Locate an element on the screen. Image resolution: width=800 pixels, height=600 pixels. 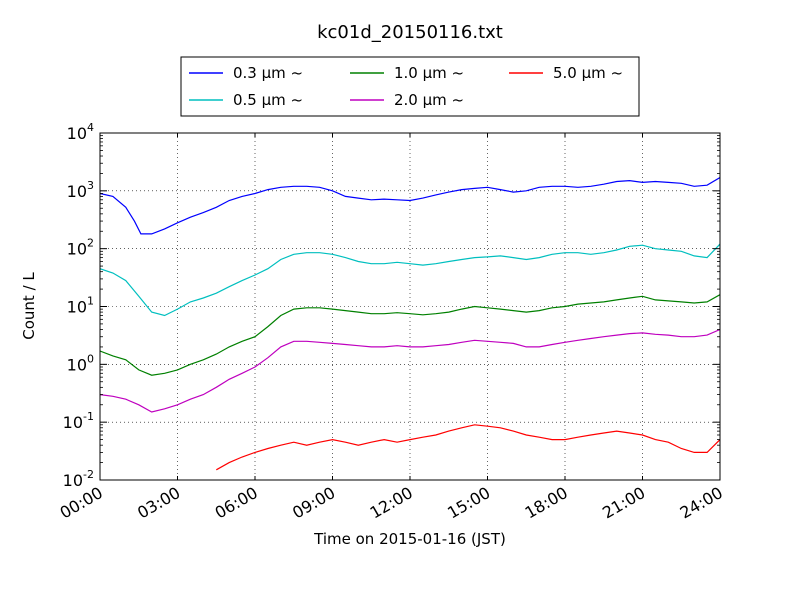
legend: 0.3 μm ~ 0.5 μm ~ 1.0 μm ~ 2.0 μm ~ 5.0 μm ~ is located at coordinates (410, 86).